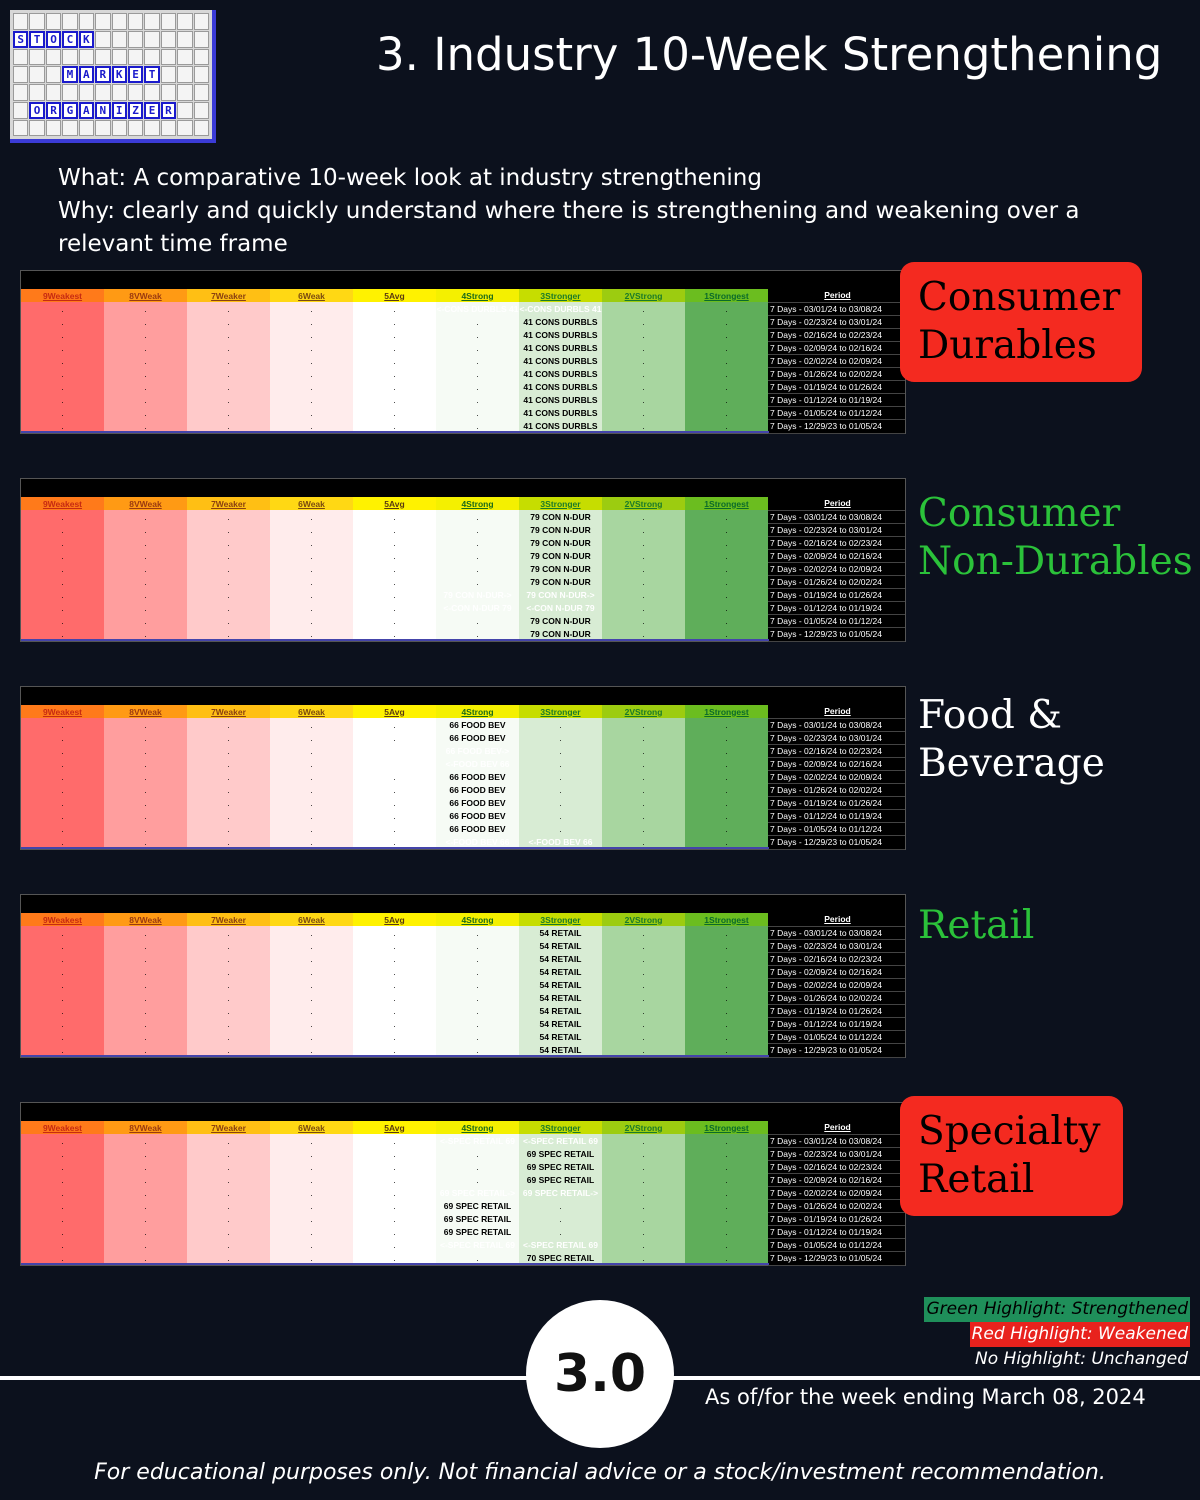  I want to click on column-header: 5Avg, so click(394, 712).